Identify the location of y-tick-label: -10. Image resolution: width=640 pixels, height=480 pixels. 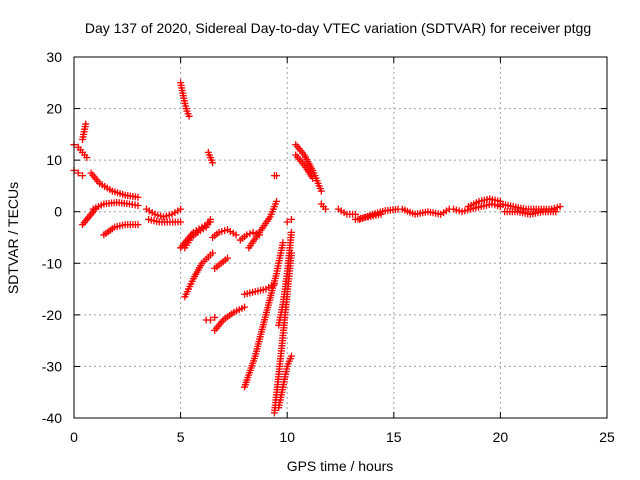
(52, 263).